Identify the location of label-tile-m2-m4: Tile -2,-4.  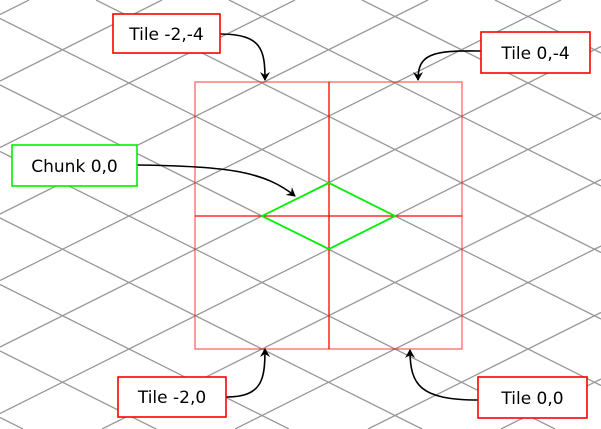
(166, 33).